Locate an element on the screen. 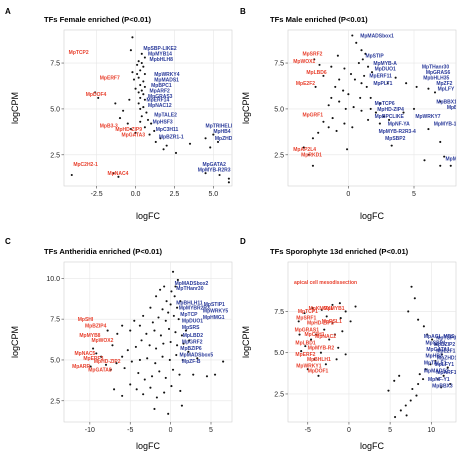 This screenshot has height=474, width=474. gene-label-blue: MpTRIHELIX is located at coordinates (221, 126).